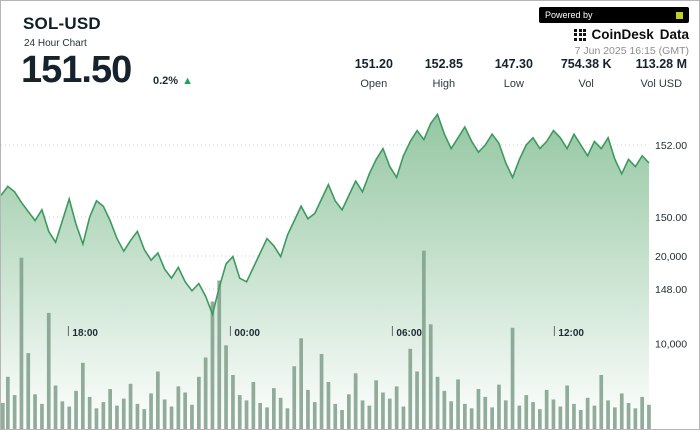 The width and height of the screenshot is (700, 430). What do you see at coordinates (513, 84) in the screenshot?
I see `stat-low-label: Low` at bounding box center [513, 84].